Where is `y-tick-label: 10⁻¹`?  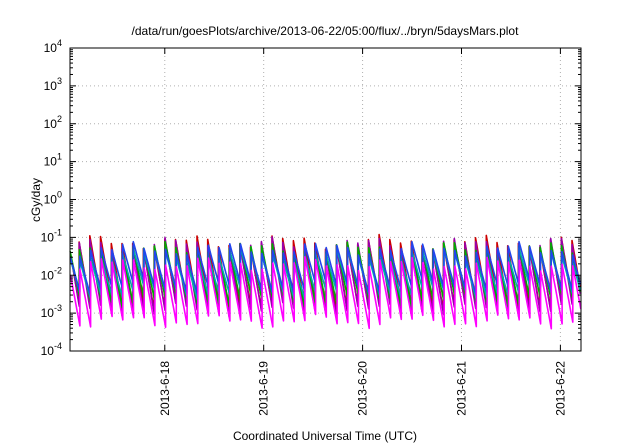 y-tick-label: 10⁻¹ is located at coordinates (51, 235).